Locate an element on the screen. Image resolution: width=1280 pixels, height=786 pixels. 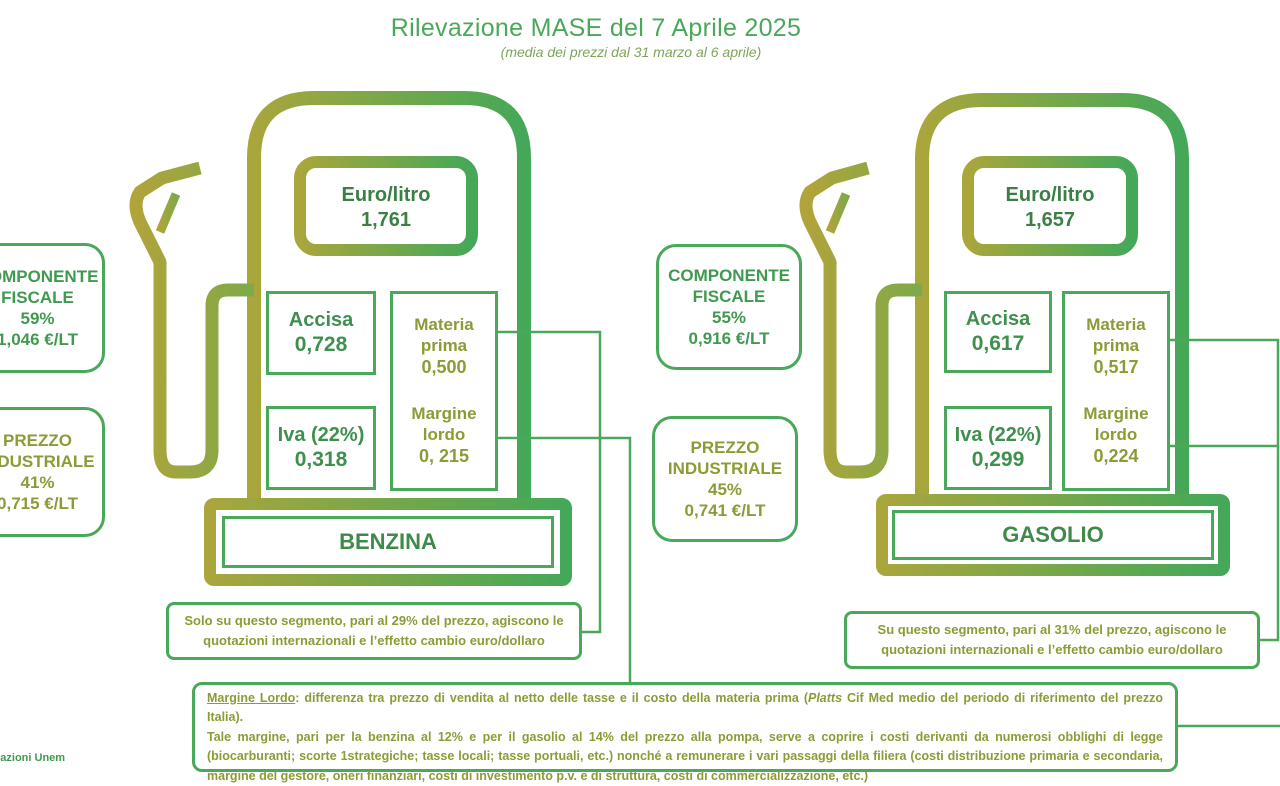
gasolio-label: GASOLIO is located at coordinates (1053, 535).